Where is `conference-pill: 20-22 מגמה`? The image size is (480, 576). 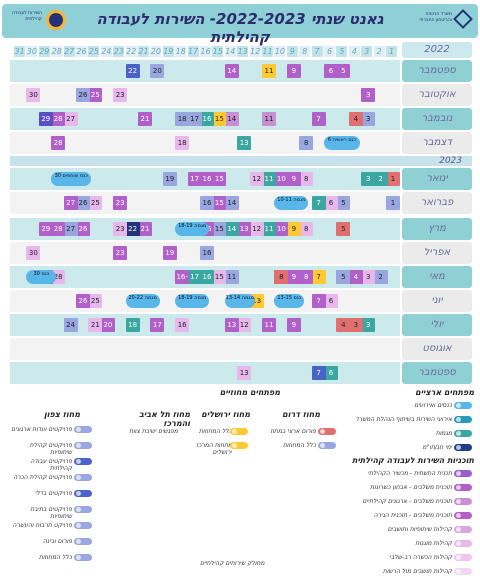 conference-pill: 20-22 מגמה is located at coordinates (142, 301).